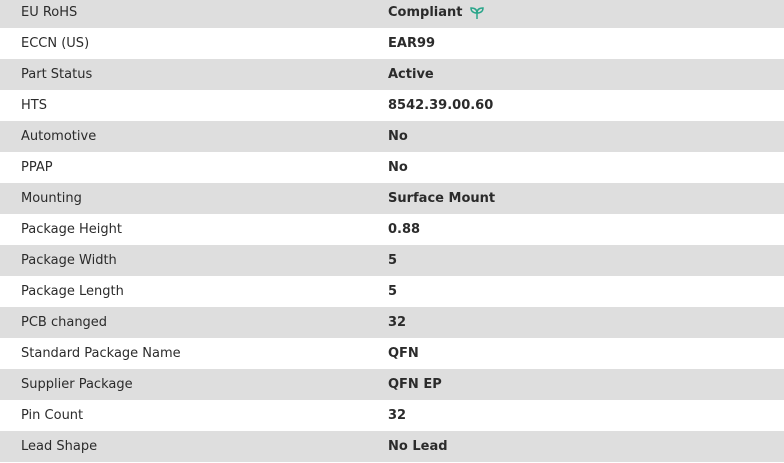 This screenshot has width=784, height=463. I want to click on table-row: Package Length 5, so click(392, 291).